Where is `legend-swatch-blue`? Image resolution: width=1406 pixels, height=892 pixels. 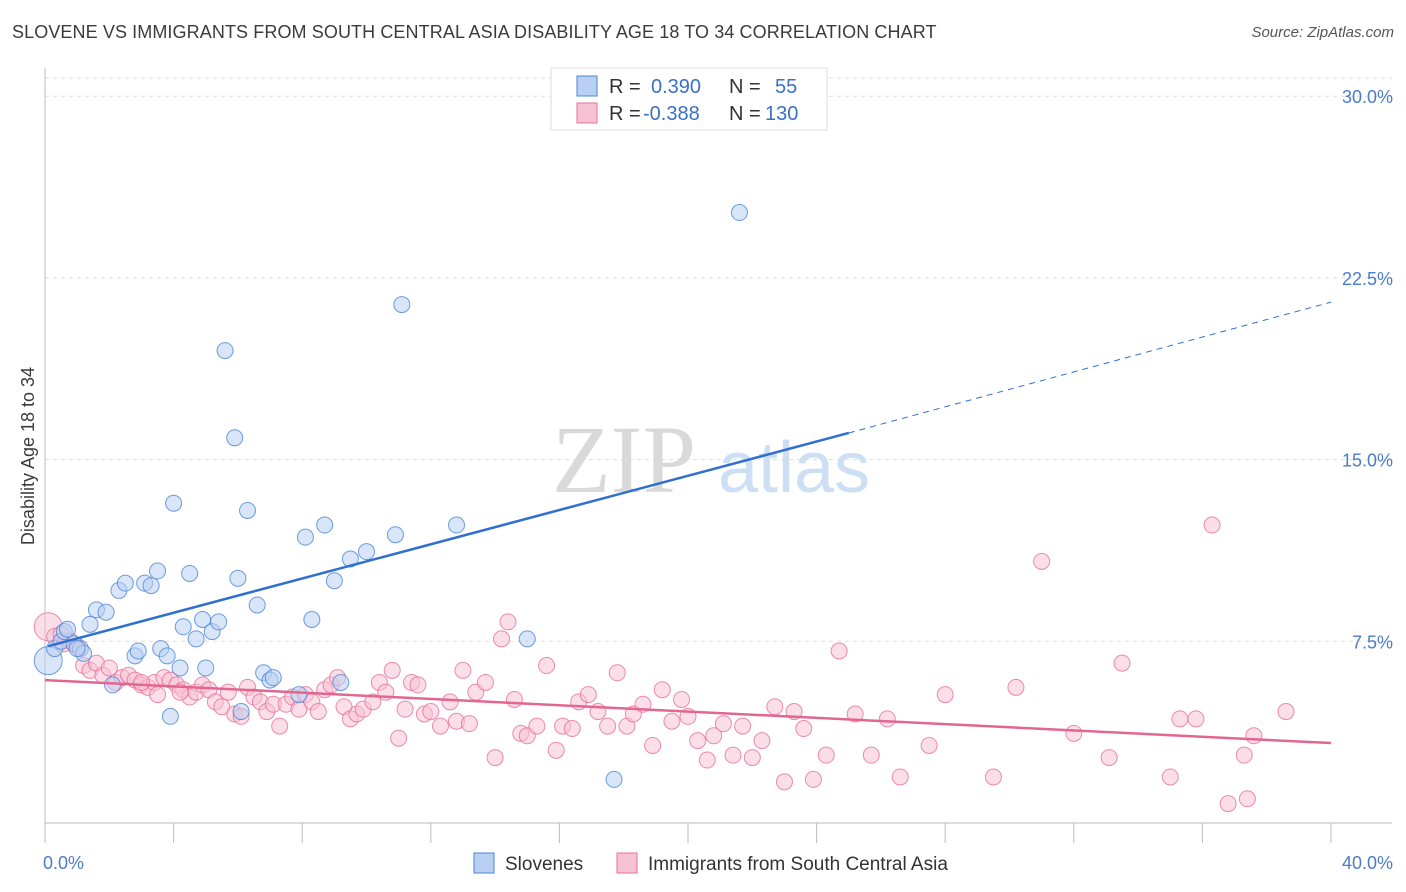 legend-swatch-blue is located at coordinates (587, 86).